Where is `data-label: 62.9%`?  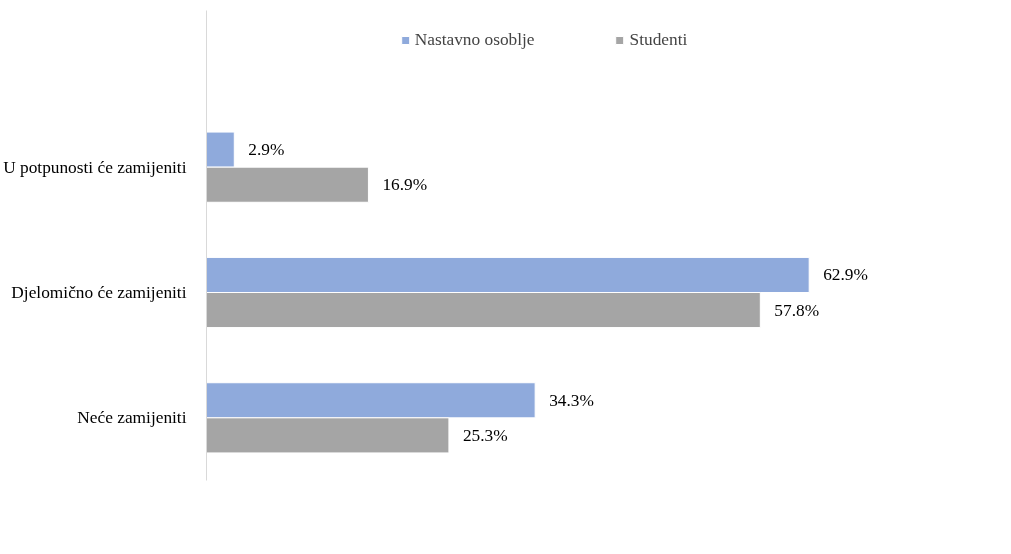
data-label: 62.9% is located at coordinates (845, 275).